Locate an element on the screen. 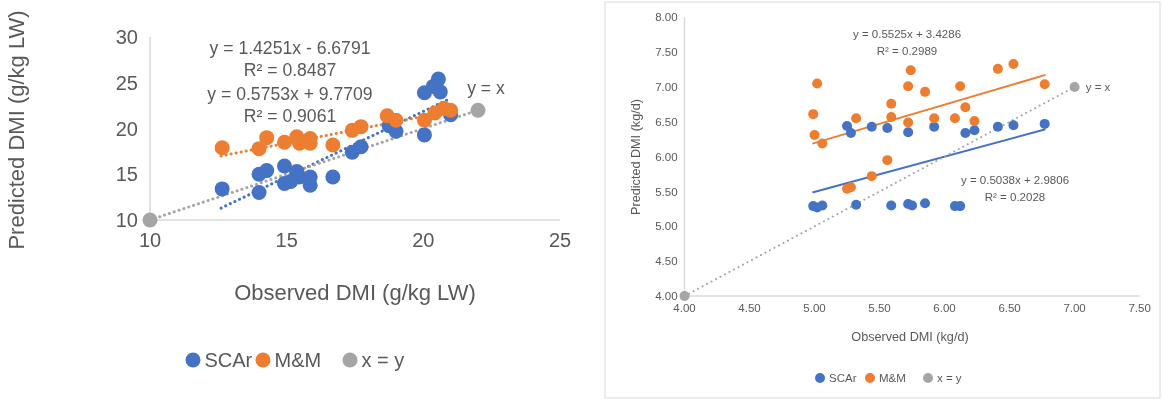 The image size is (1163, 401). y-tick-label: 7.00 is located at coordinates (666, 87).